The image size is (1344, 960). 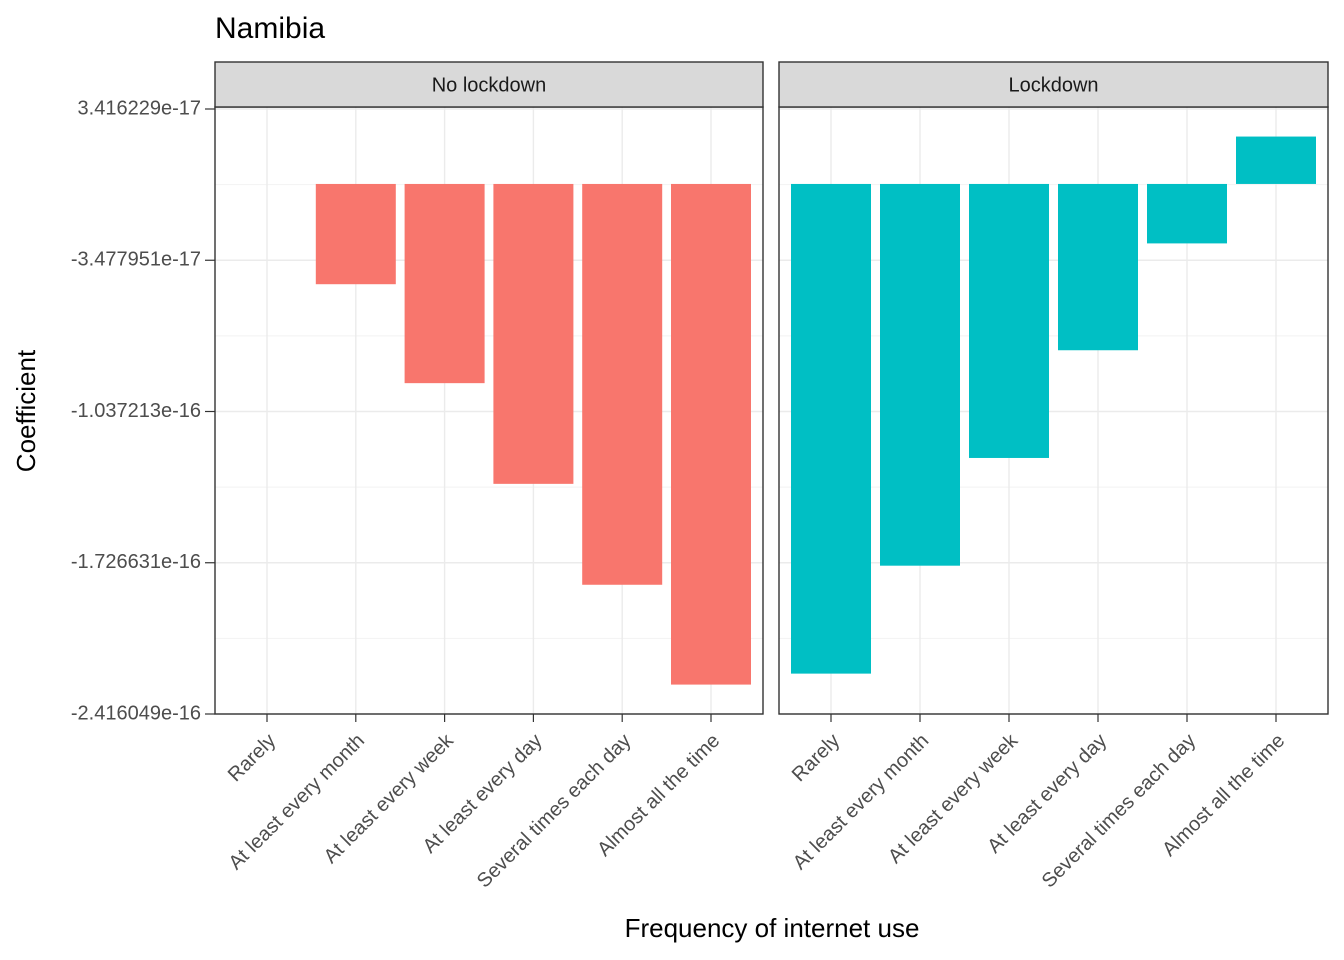 What do you see at coordinates (139, 108) in the screenshot?
I see `y-tick-label: 3.416229e-17` at bounding box center [139, 108].